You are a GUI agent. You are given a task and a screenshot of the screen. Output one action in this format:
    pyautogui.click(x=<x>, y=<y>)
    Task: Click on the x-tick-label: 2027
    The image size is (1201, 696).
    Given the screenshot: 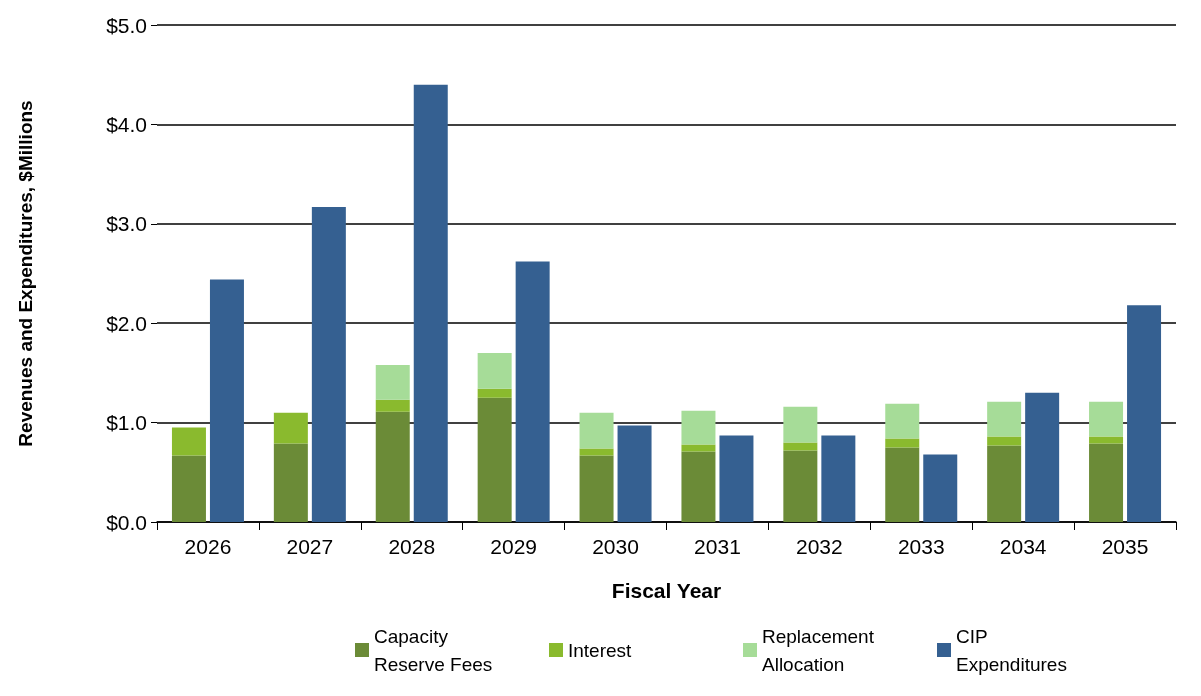 What is the action you would take?
    pyautogui.click(x=310, y=546)
    